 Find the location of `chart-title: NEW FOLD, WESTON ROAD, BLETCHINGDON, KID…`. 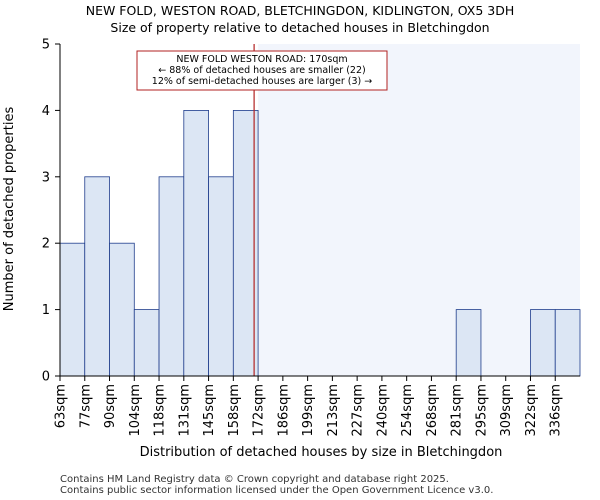

chart-title: NEW FOLD, WESTON ROAD, BLETCHINGDON, KID… is located at coordinates (300, 10).